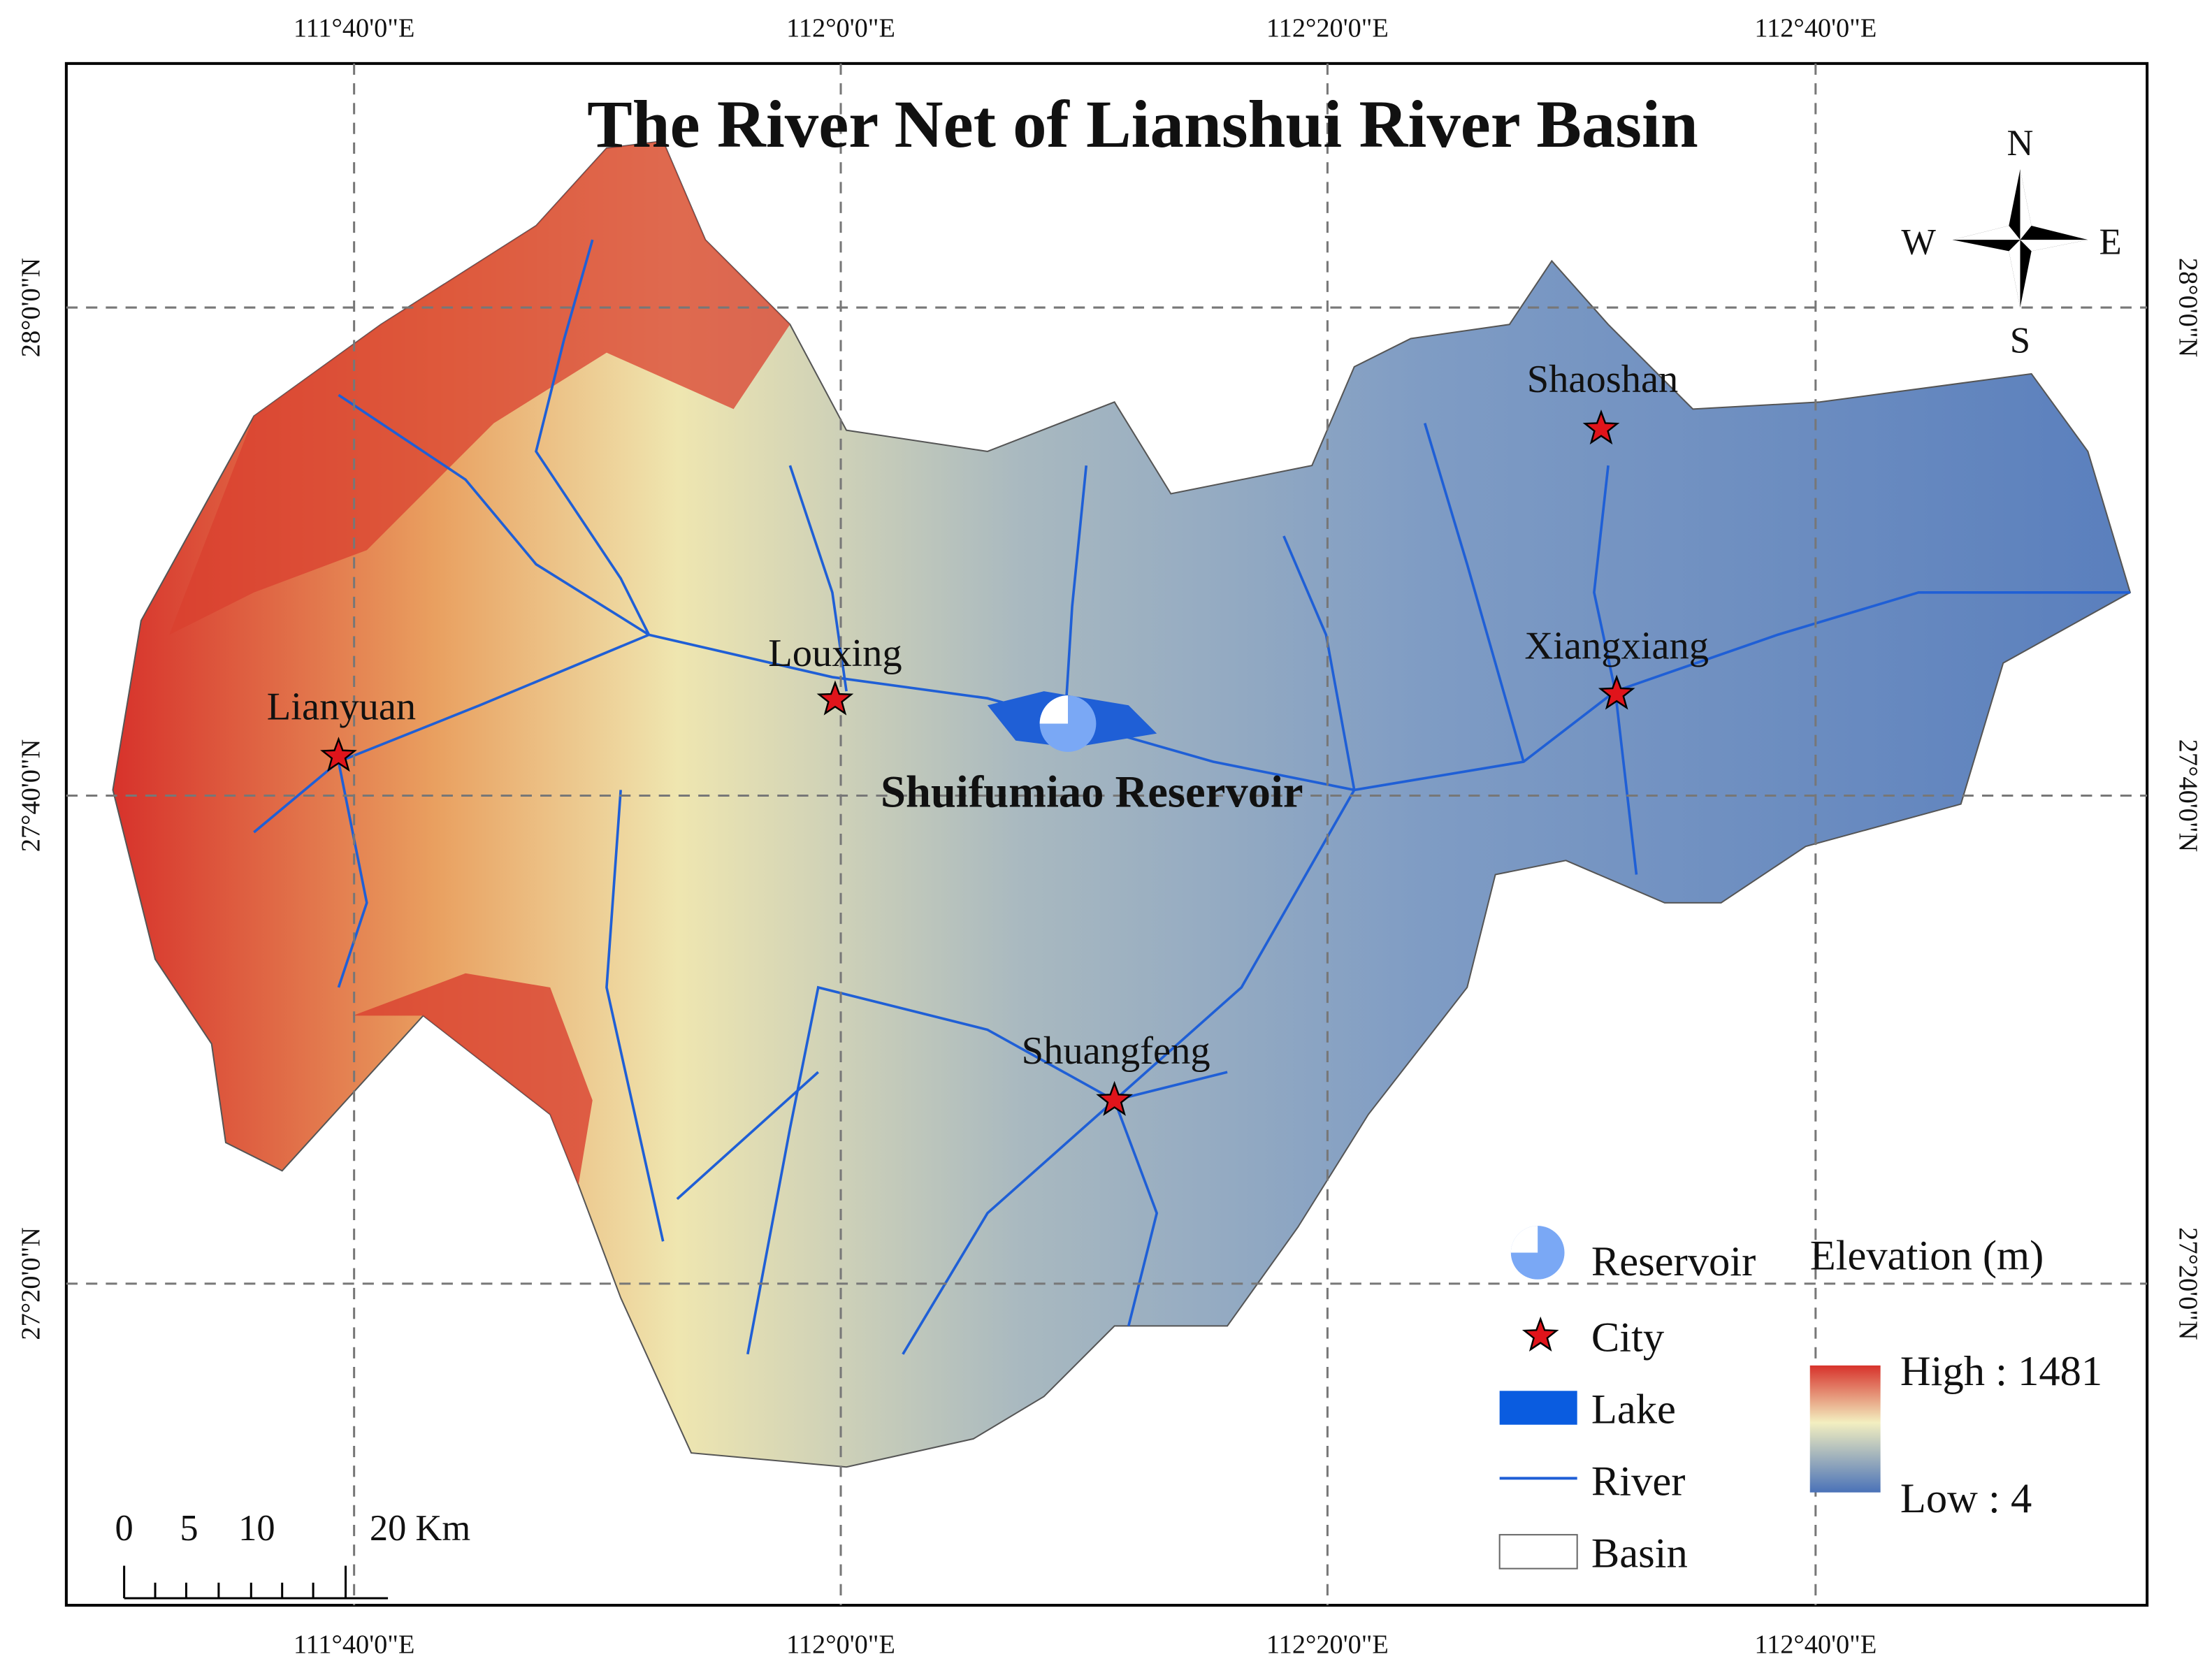  I want to click on legend-basin, so click(1538, 1552).